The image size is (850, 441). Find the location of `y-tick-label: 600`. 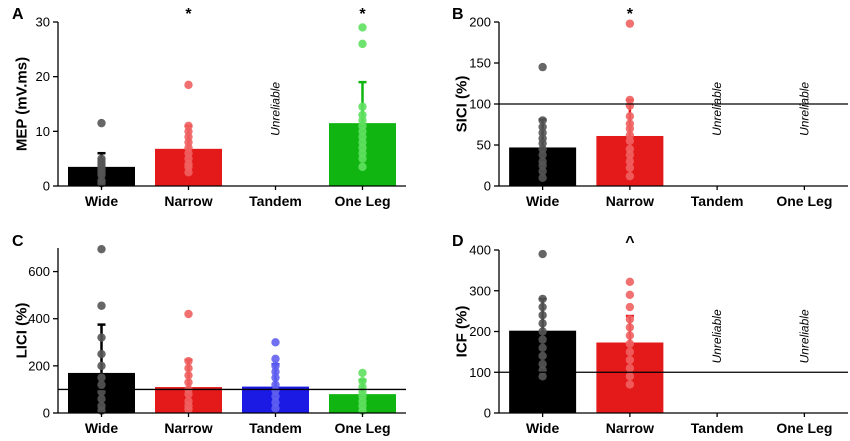

y-tick-label: 600 is located at coordinates (39, 271).